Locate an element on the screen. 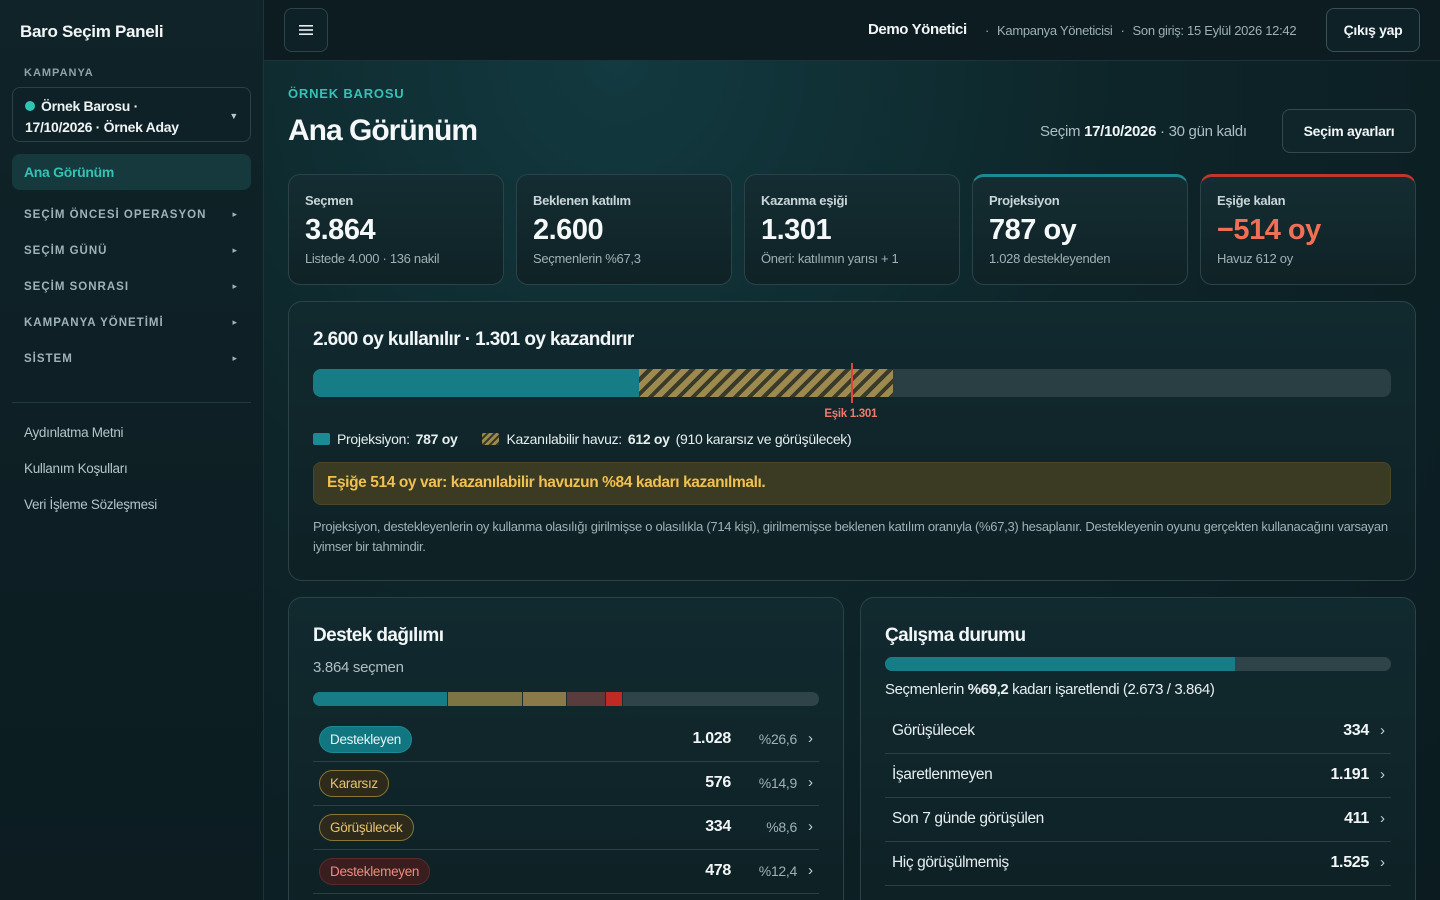 This screenshot has width=1440, height=900. projection-bar-fill is located at coordinates (476, 383).